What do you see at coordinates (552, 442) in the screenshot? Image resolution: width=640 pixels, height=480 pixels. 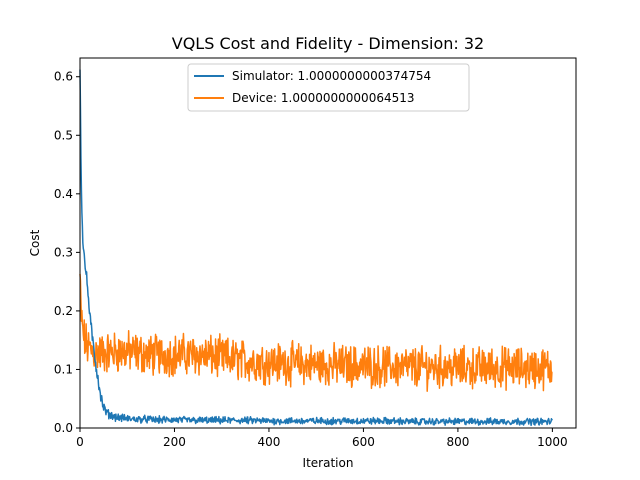 I see `x-tick-label: 1000` at bounding box center [552, 442].